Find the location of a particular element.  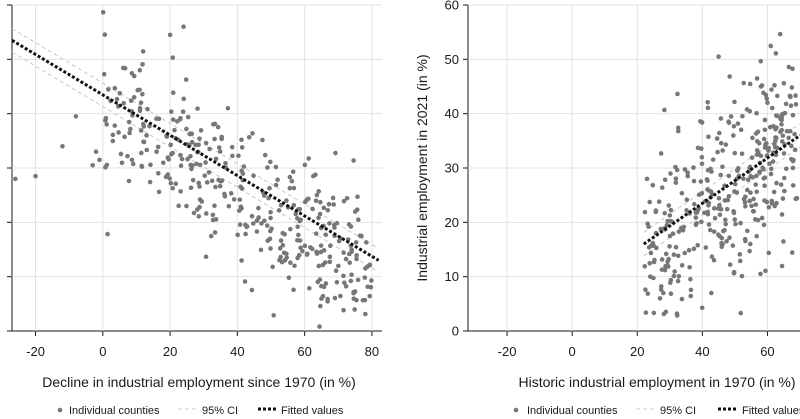

right-legend-fit-label: Fitted values is located at coordinates (771, 411).